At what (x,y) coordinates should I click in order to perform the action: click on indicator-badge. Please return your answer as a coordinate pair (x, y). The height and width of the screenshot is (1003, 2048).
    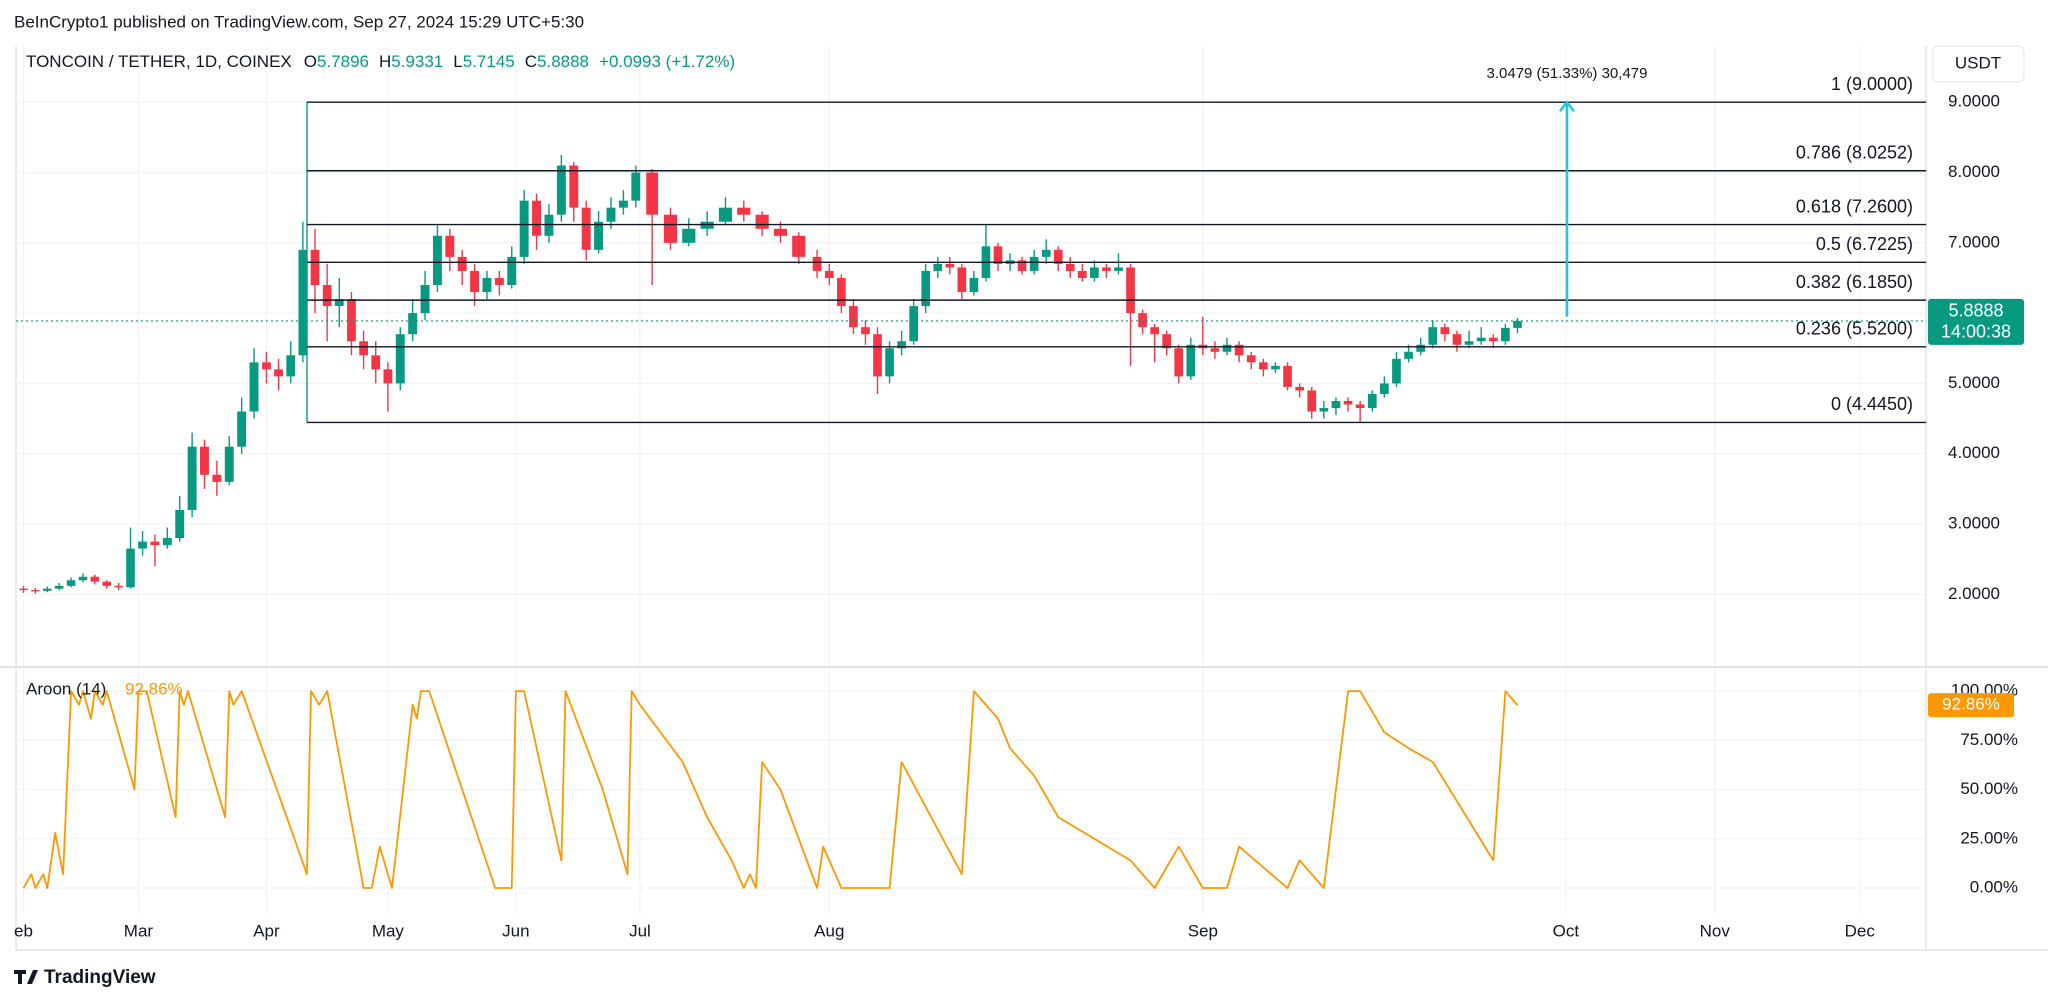
    Looking at the image, I should click on (1971, 705).